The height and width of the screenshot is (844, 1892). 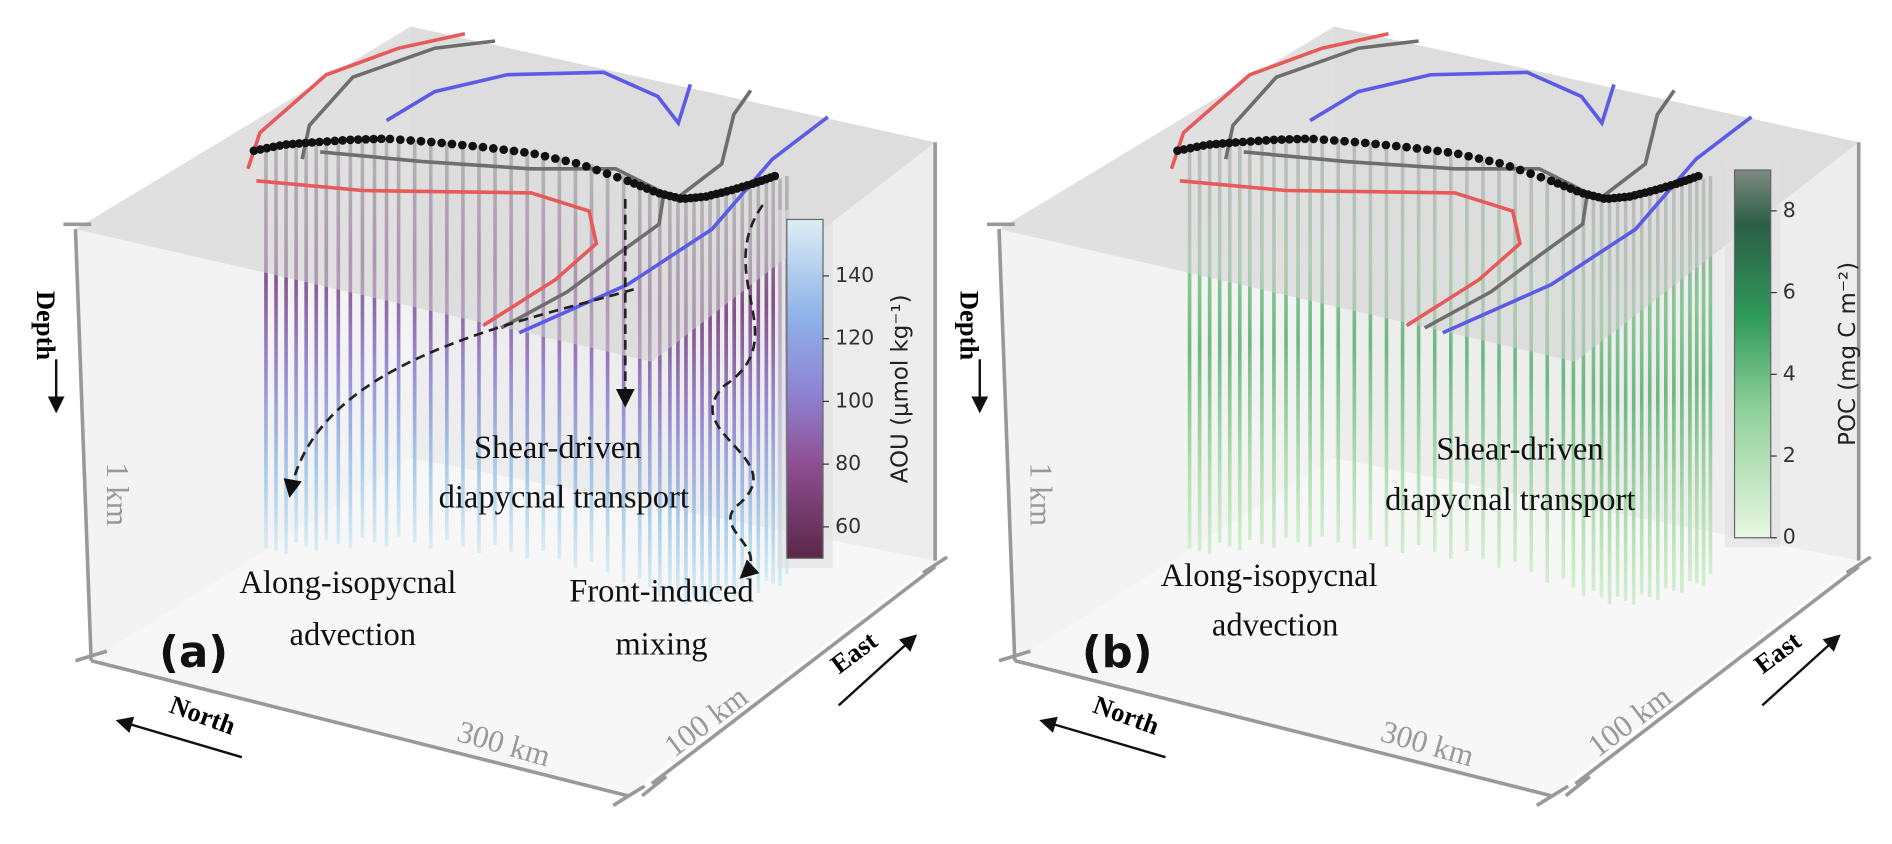 I want to click on colorbar-tick-label: 8, so click(x=1789, y=210).